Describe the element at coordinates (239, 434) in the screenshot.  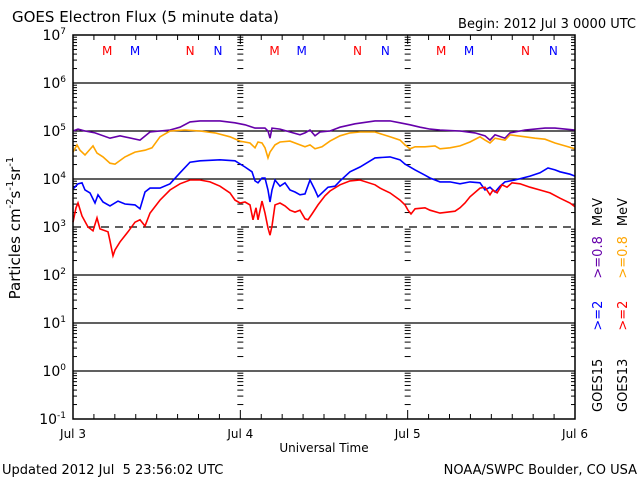
I see `x-tick-label: Jul 4` at that location.